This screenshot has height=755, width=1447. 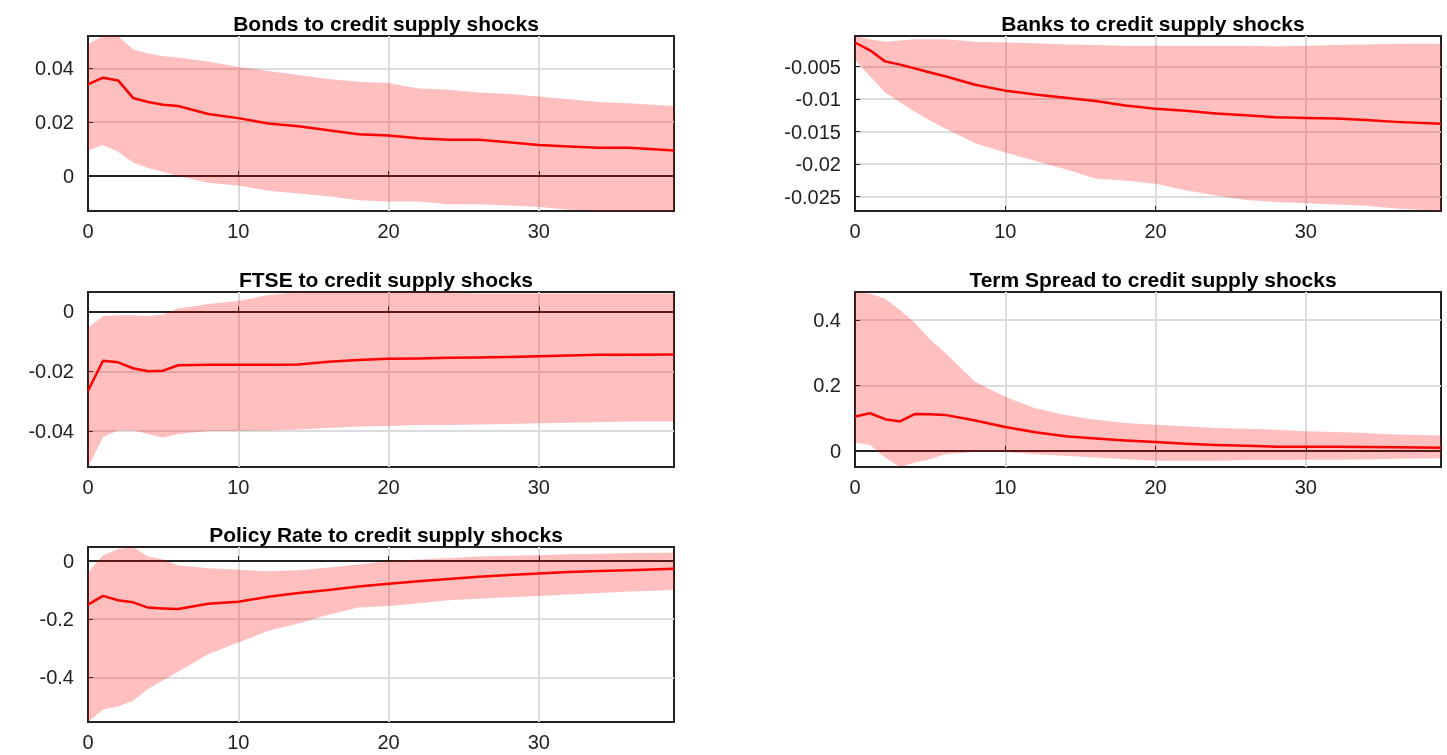 What do you see at coordinates (812, 131) in the screenshot?
I see `y-tick-label: -0.015` at bounding box center [812, 131].